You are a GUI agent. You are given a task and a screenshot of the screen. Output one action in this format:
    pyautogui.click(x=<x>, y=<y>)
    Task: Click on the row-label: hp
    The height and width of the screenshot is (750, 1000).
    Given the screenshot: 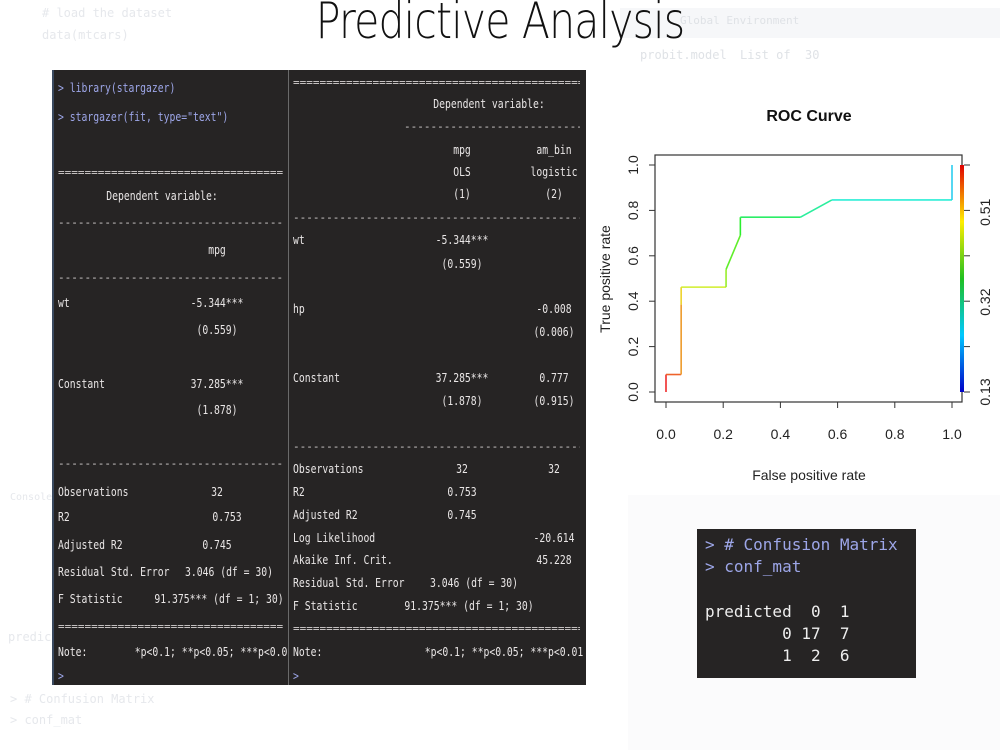 What is the action you would take?
    pyautogui.click(x=299, y=308)
    